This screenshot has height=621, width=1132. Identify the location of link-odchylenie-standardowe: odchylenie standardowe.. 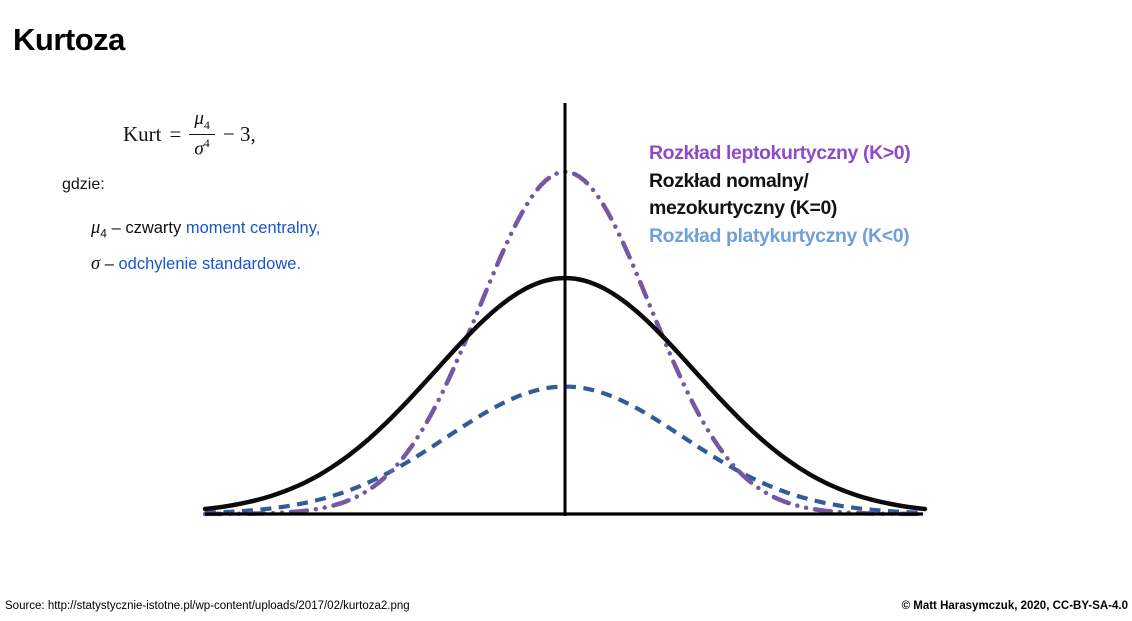
(210, 264).